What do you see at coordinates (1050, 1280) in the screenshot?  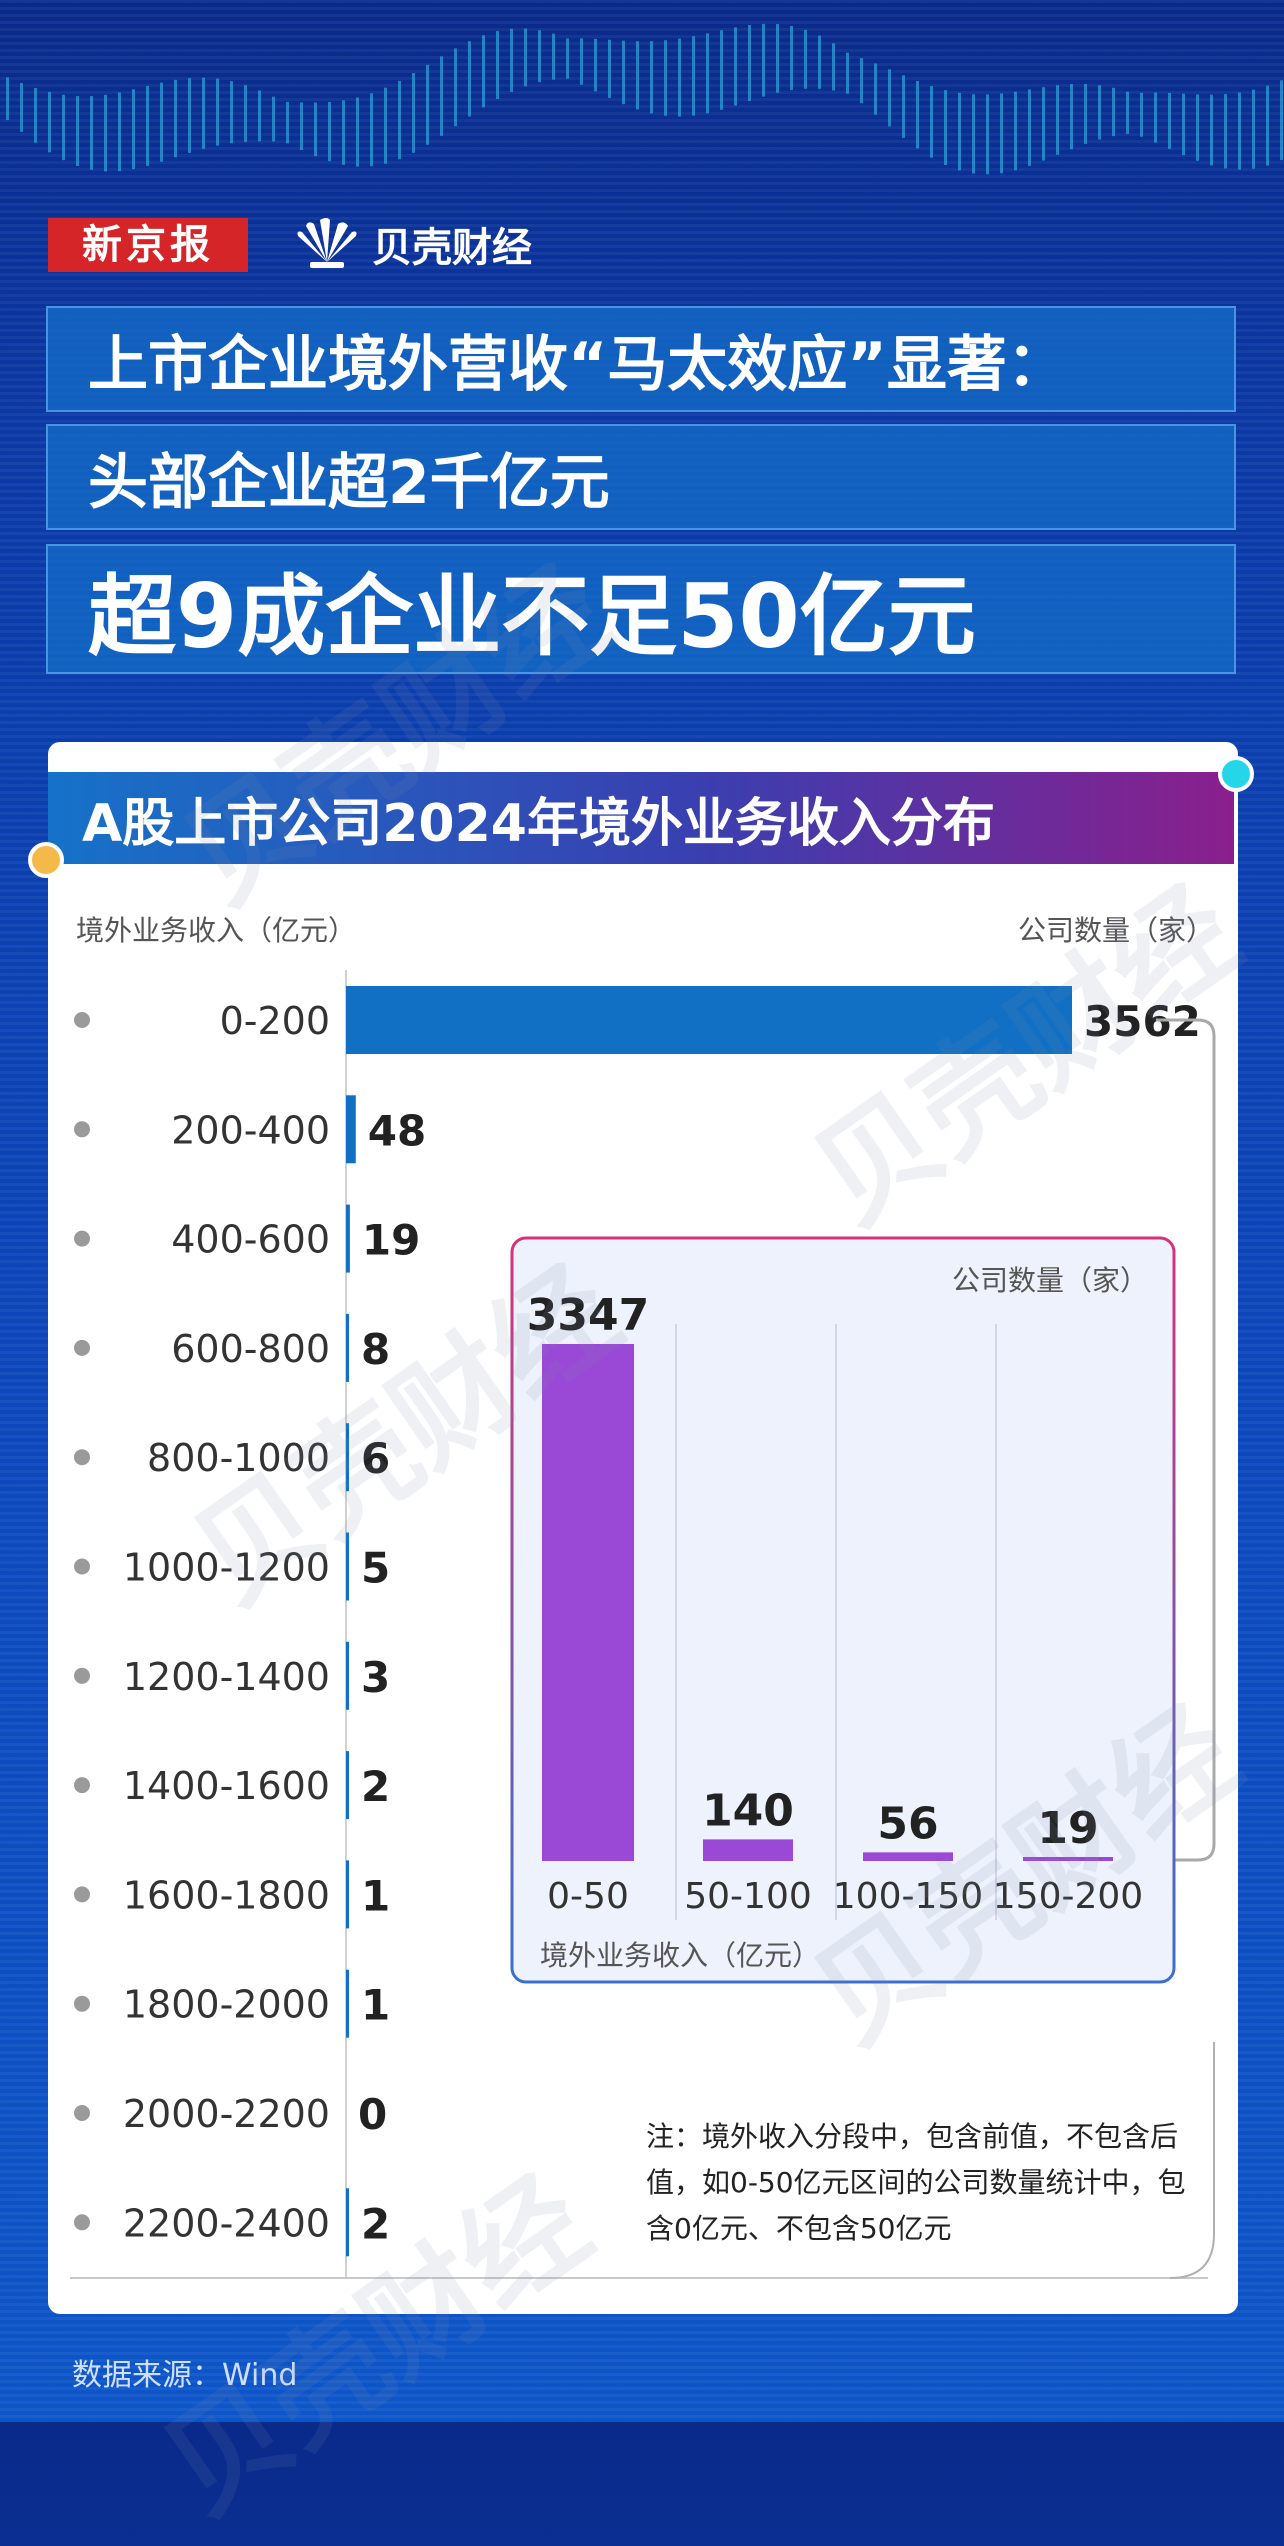 I see `inset-y-axis-title: 公司数量（家）` at bounding box center [1050, 1280].